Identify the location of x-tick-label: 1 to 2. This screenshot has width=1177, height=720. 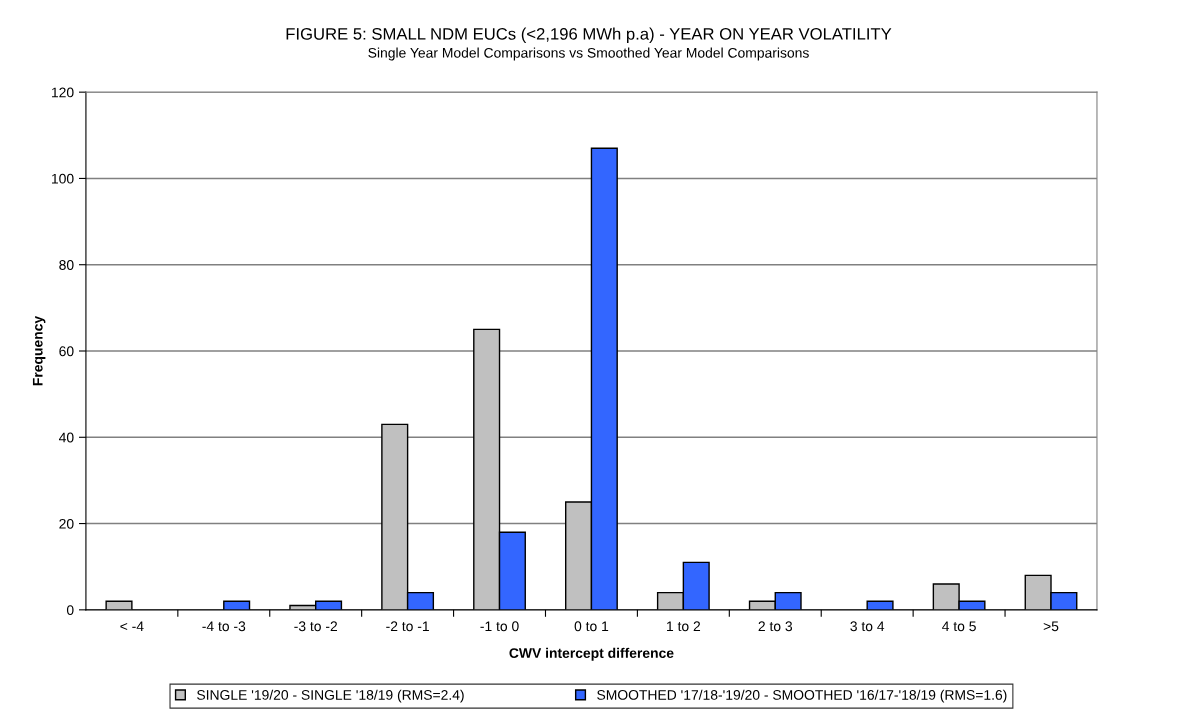
(684, 626).